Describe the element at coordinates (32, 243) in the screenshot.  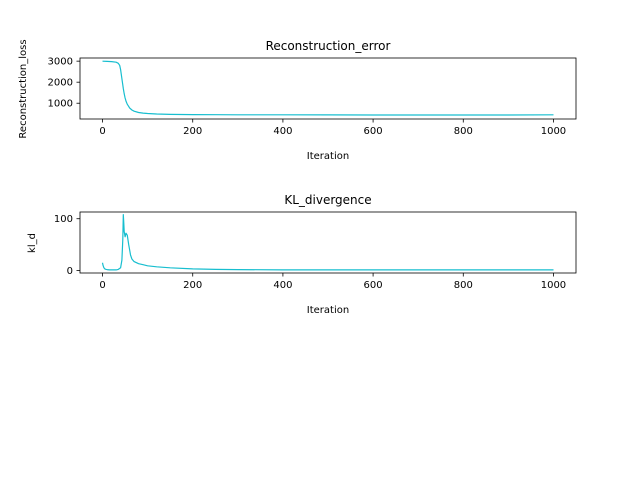
I see `y-axis-label: kl_d` at that location.